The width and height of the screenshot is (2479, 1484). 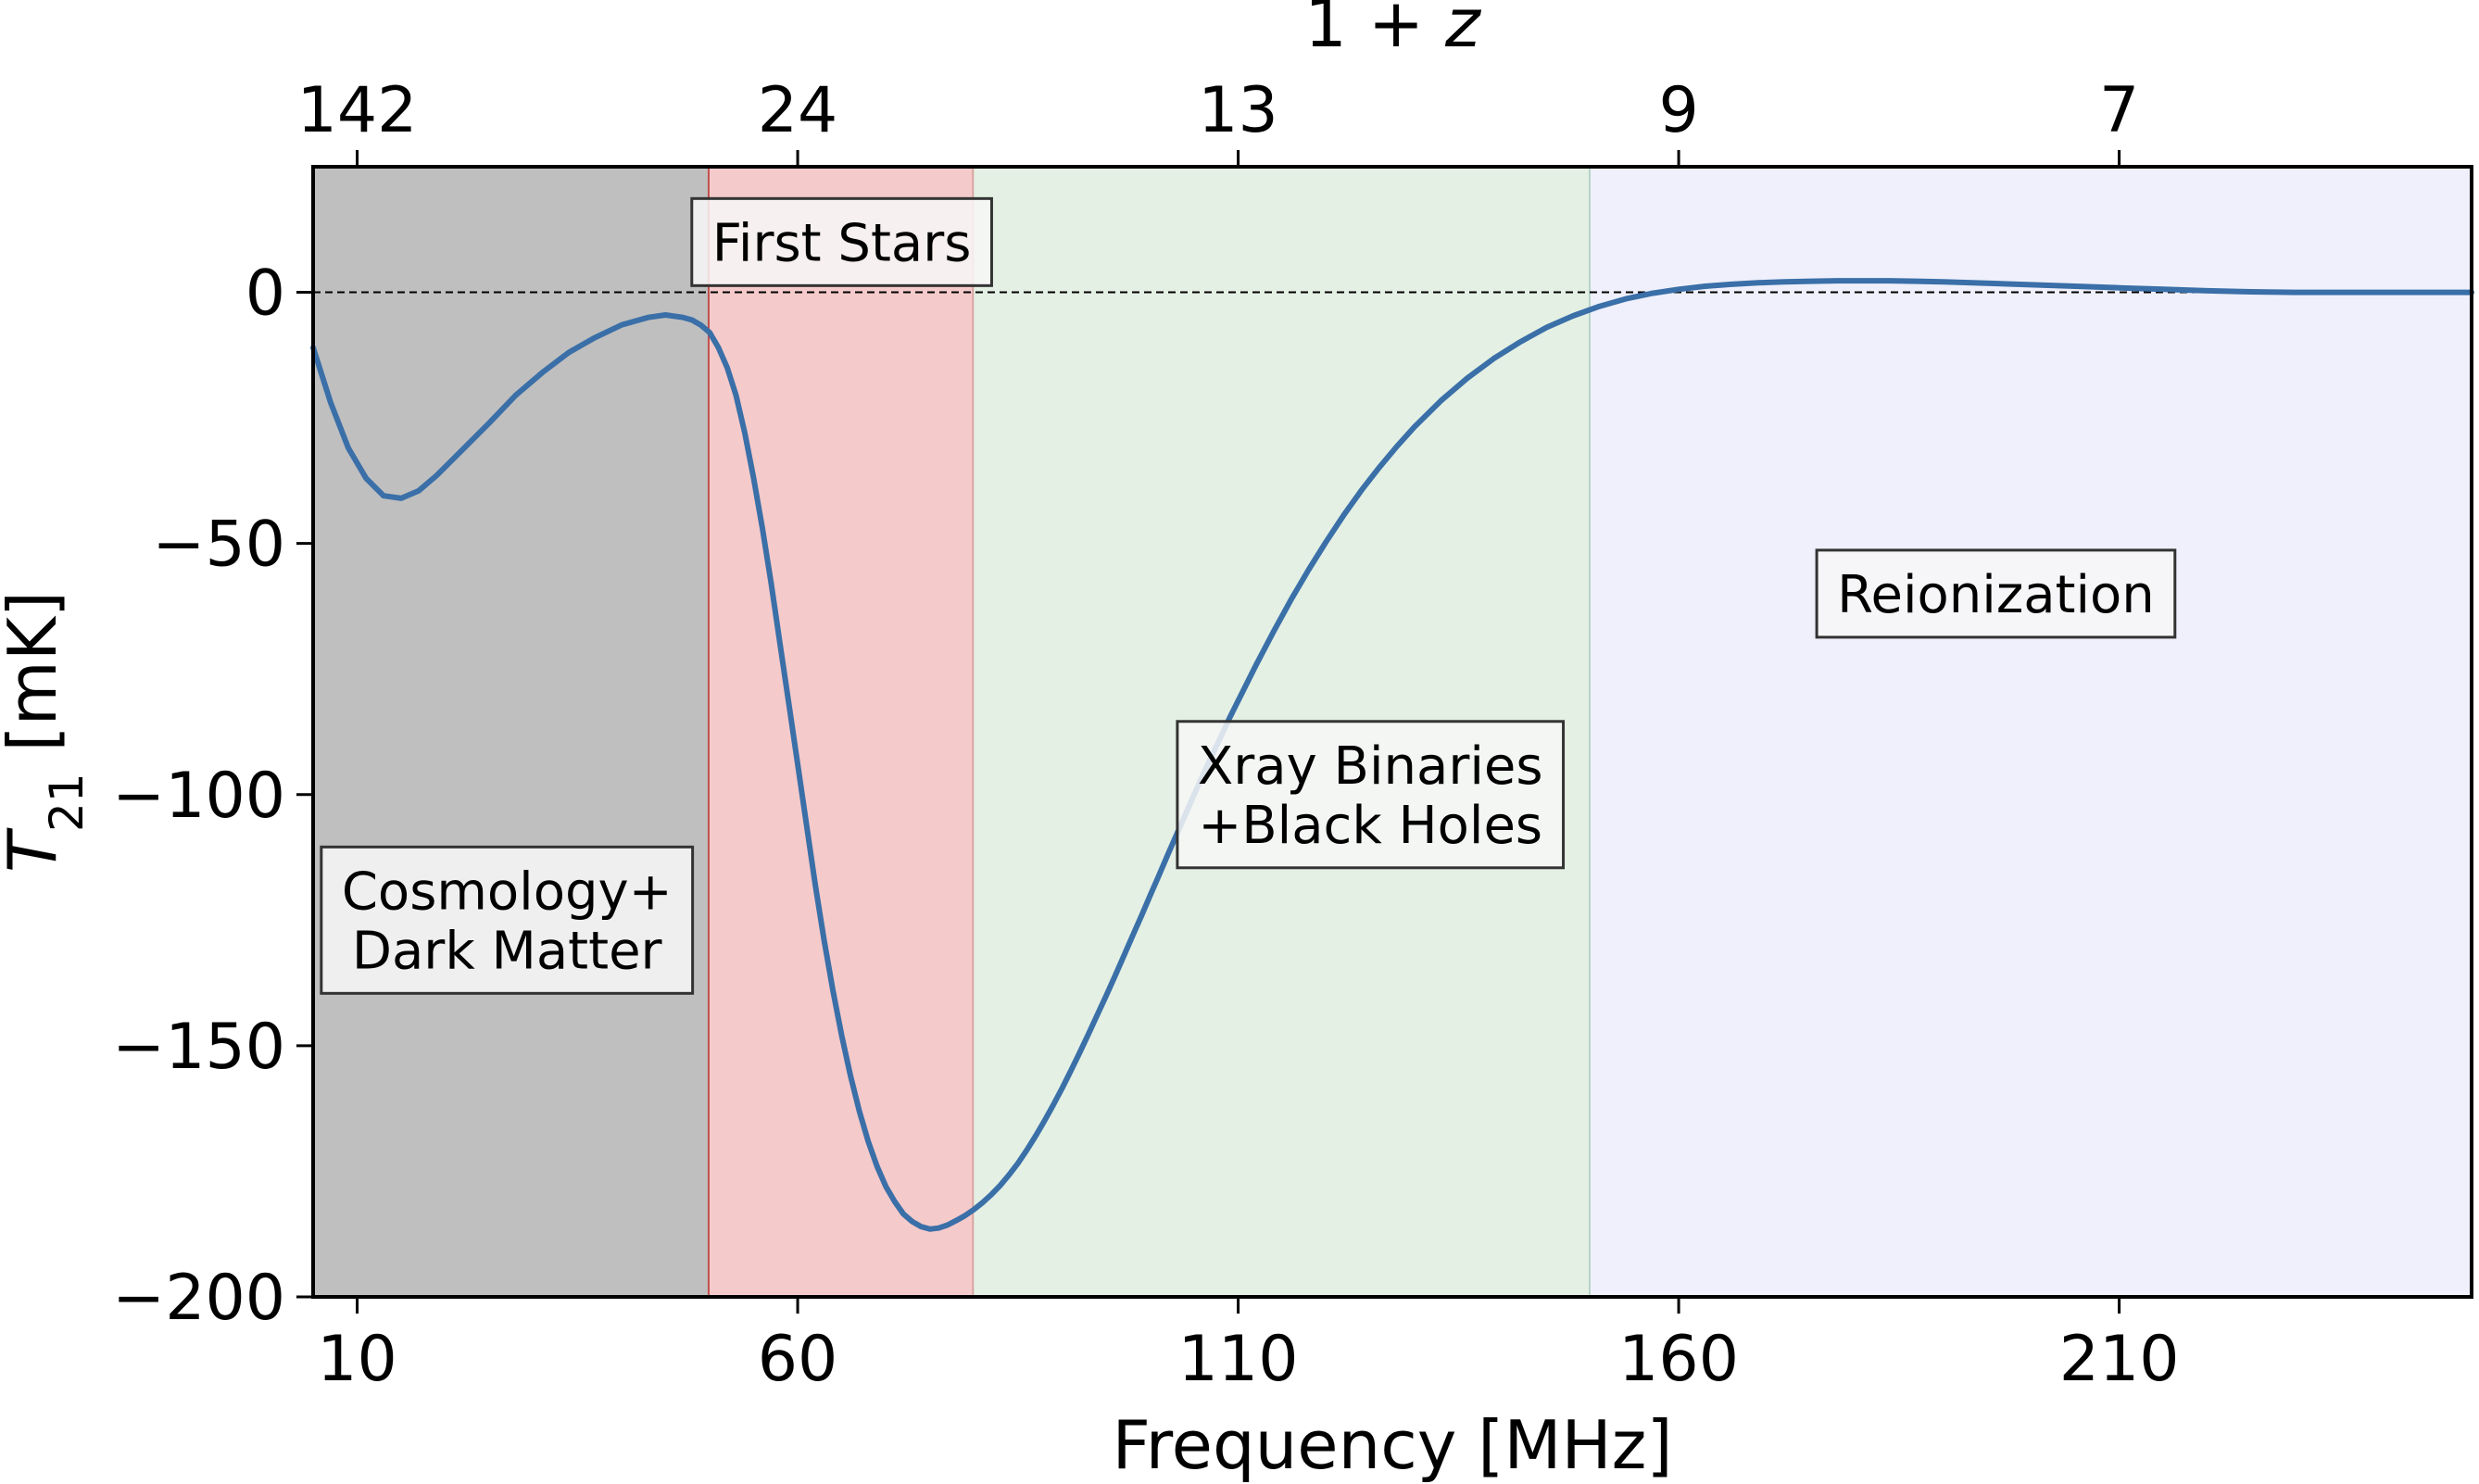 I want to click on region-label-3: Reionization, so click(x=1996, y=593).